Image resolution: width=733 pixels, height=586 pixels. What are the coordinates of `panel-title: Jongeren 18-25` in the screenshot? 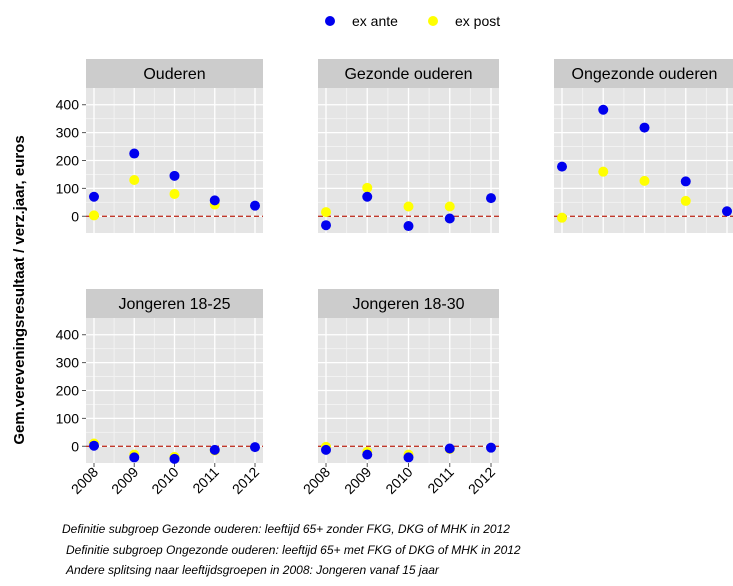 It's located at (174, 304).